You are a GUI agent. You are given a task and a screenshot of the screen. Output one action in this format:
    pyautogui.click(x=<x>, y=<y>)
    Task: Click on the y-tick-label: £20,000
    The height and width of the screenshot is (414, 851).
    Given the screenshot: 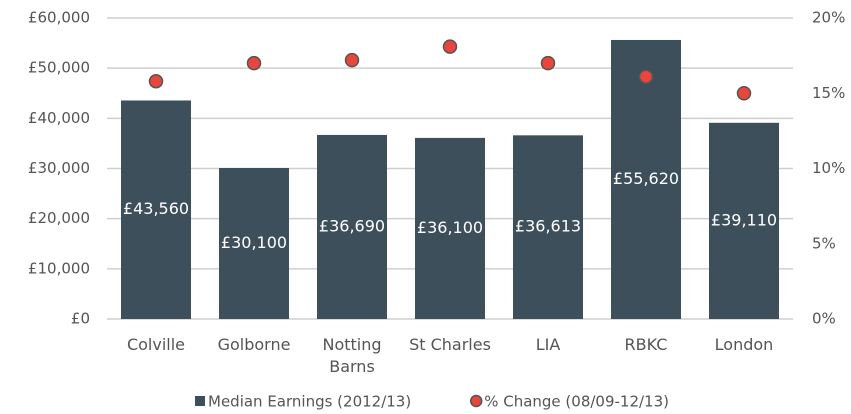 What is the action you would take?
    pyautogui.click(x=59, y=218)
    